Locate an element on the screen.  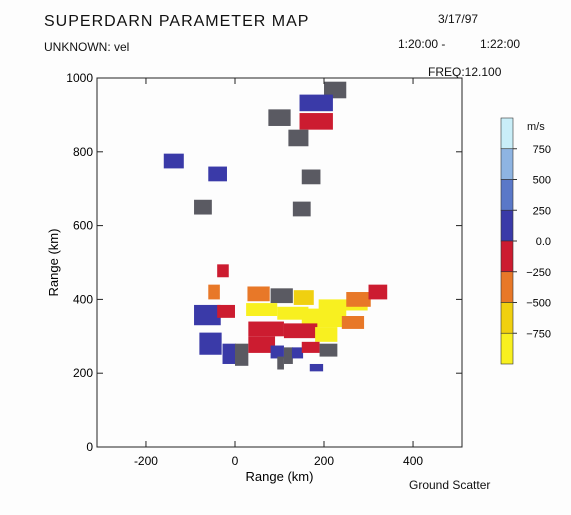
colorbar-tick-label: −750 is located at coordinates (538, 334).